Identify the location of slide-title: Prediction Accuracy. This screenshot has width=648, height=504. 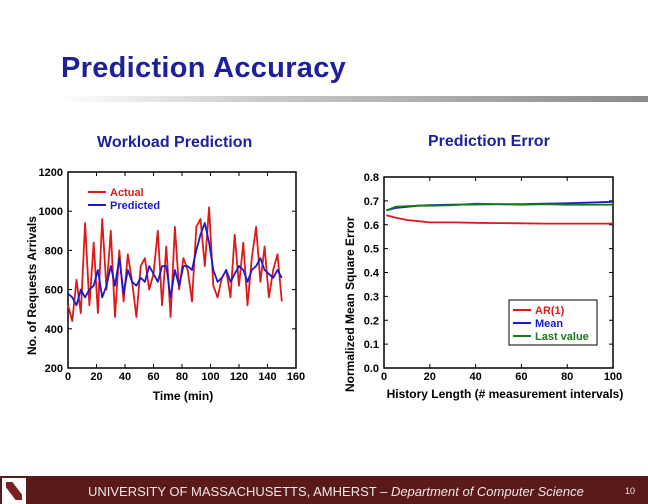
(204, 68).